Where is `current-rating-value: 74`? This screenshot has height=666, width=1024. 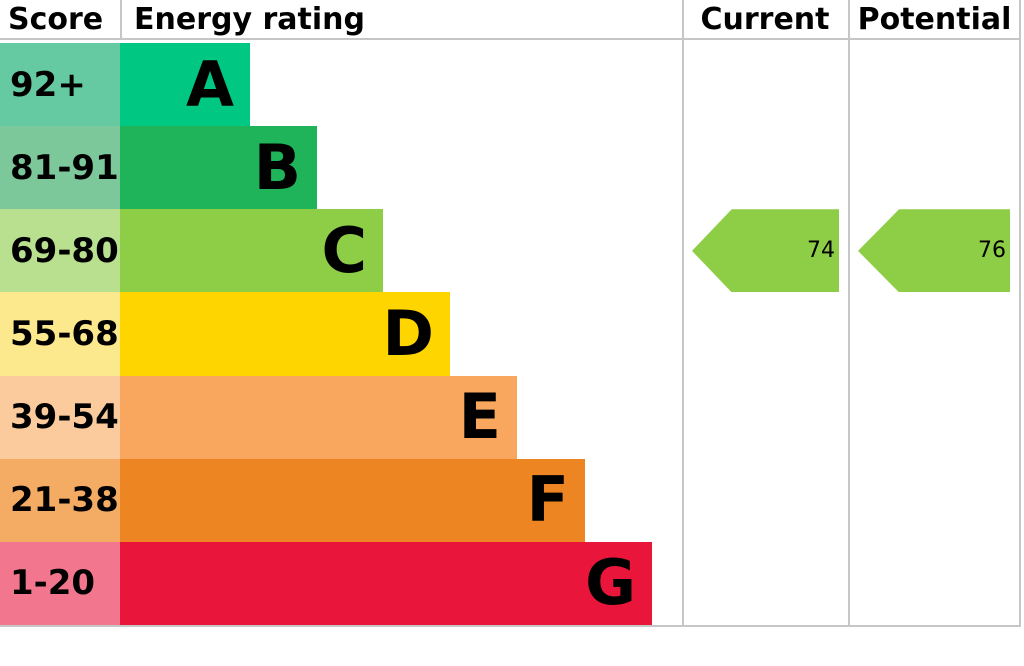
current-rating-value: 74 is located at coordinates (821, 250).